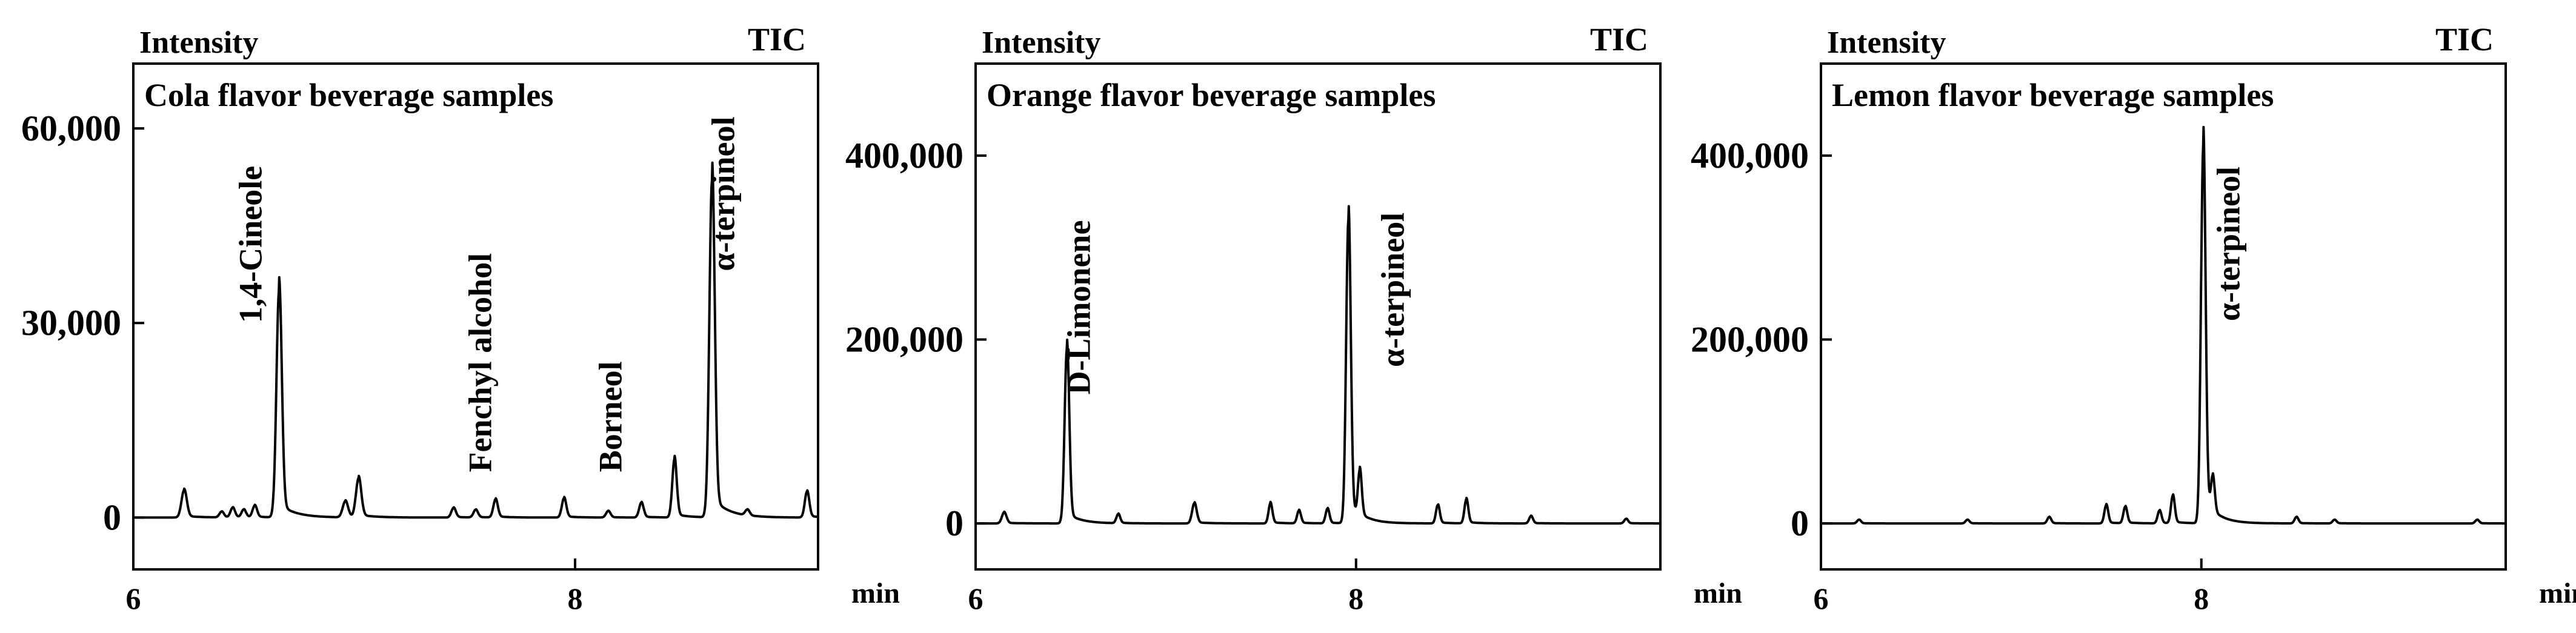 The width and height of the screenshot is (2576, 633). I want to click on chromatogram-trace, so click(1318, 365).